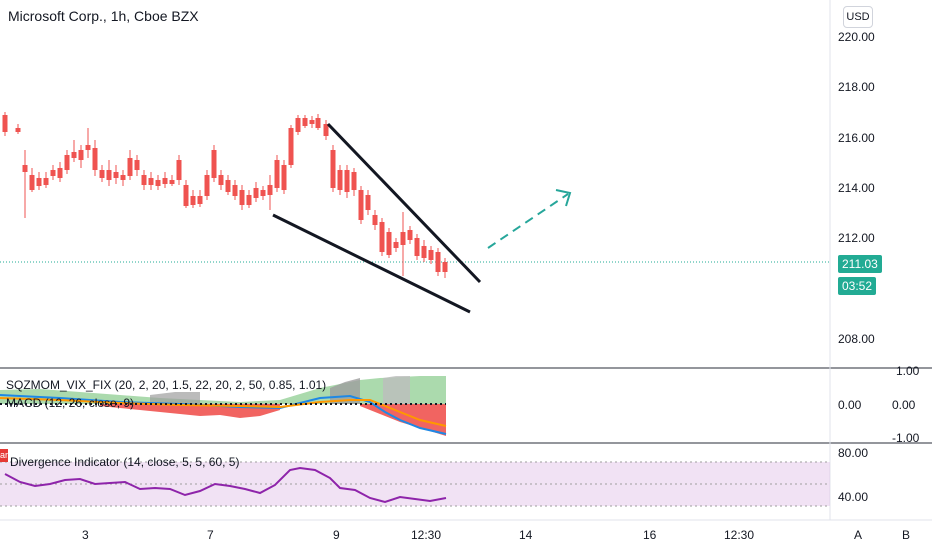 Image resolution: width=932 pixels, height=550 pixels. Describe the element at coordinates (563, 198) in the screenshot. I see `target-arrow-head` at that location.